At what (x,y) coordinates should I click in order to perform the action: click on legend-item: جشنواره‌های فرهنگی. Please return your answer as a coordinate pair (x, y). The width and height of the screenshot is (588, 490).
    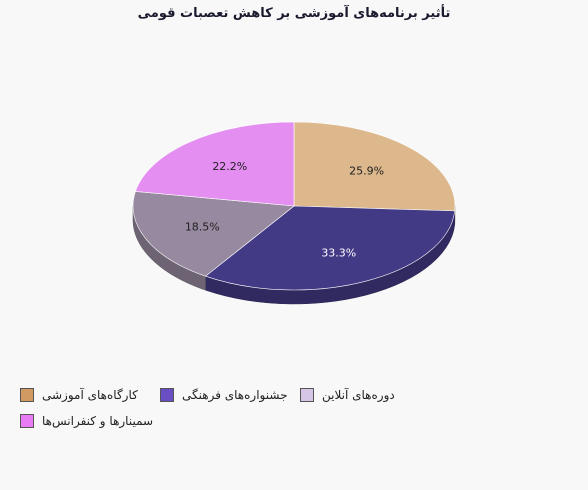
    Looking at the image, I should click on (230, 395).